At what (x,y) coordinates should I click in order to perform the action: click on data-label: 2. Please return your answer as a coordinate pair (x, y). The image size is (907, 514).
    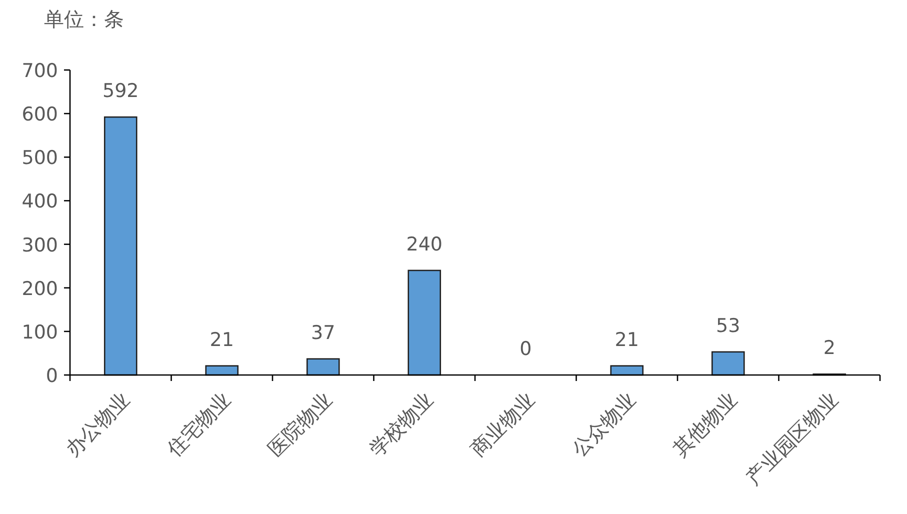
    Looking at the image, I should click on (829, 348).